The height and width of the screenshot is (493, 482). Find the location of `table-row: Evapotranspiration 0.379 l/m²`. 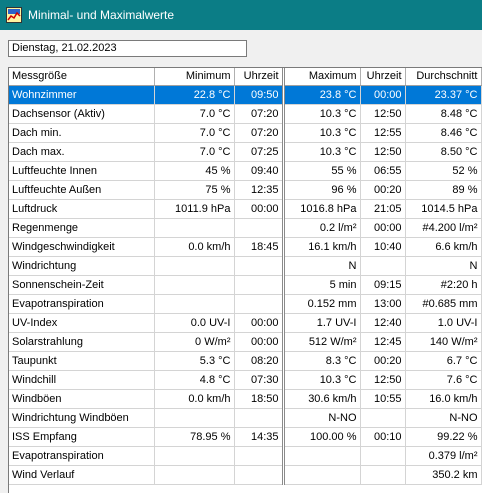

table-row: Evapotranspiration 0.379 l/m² is located at coordinates (245, 456).